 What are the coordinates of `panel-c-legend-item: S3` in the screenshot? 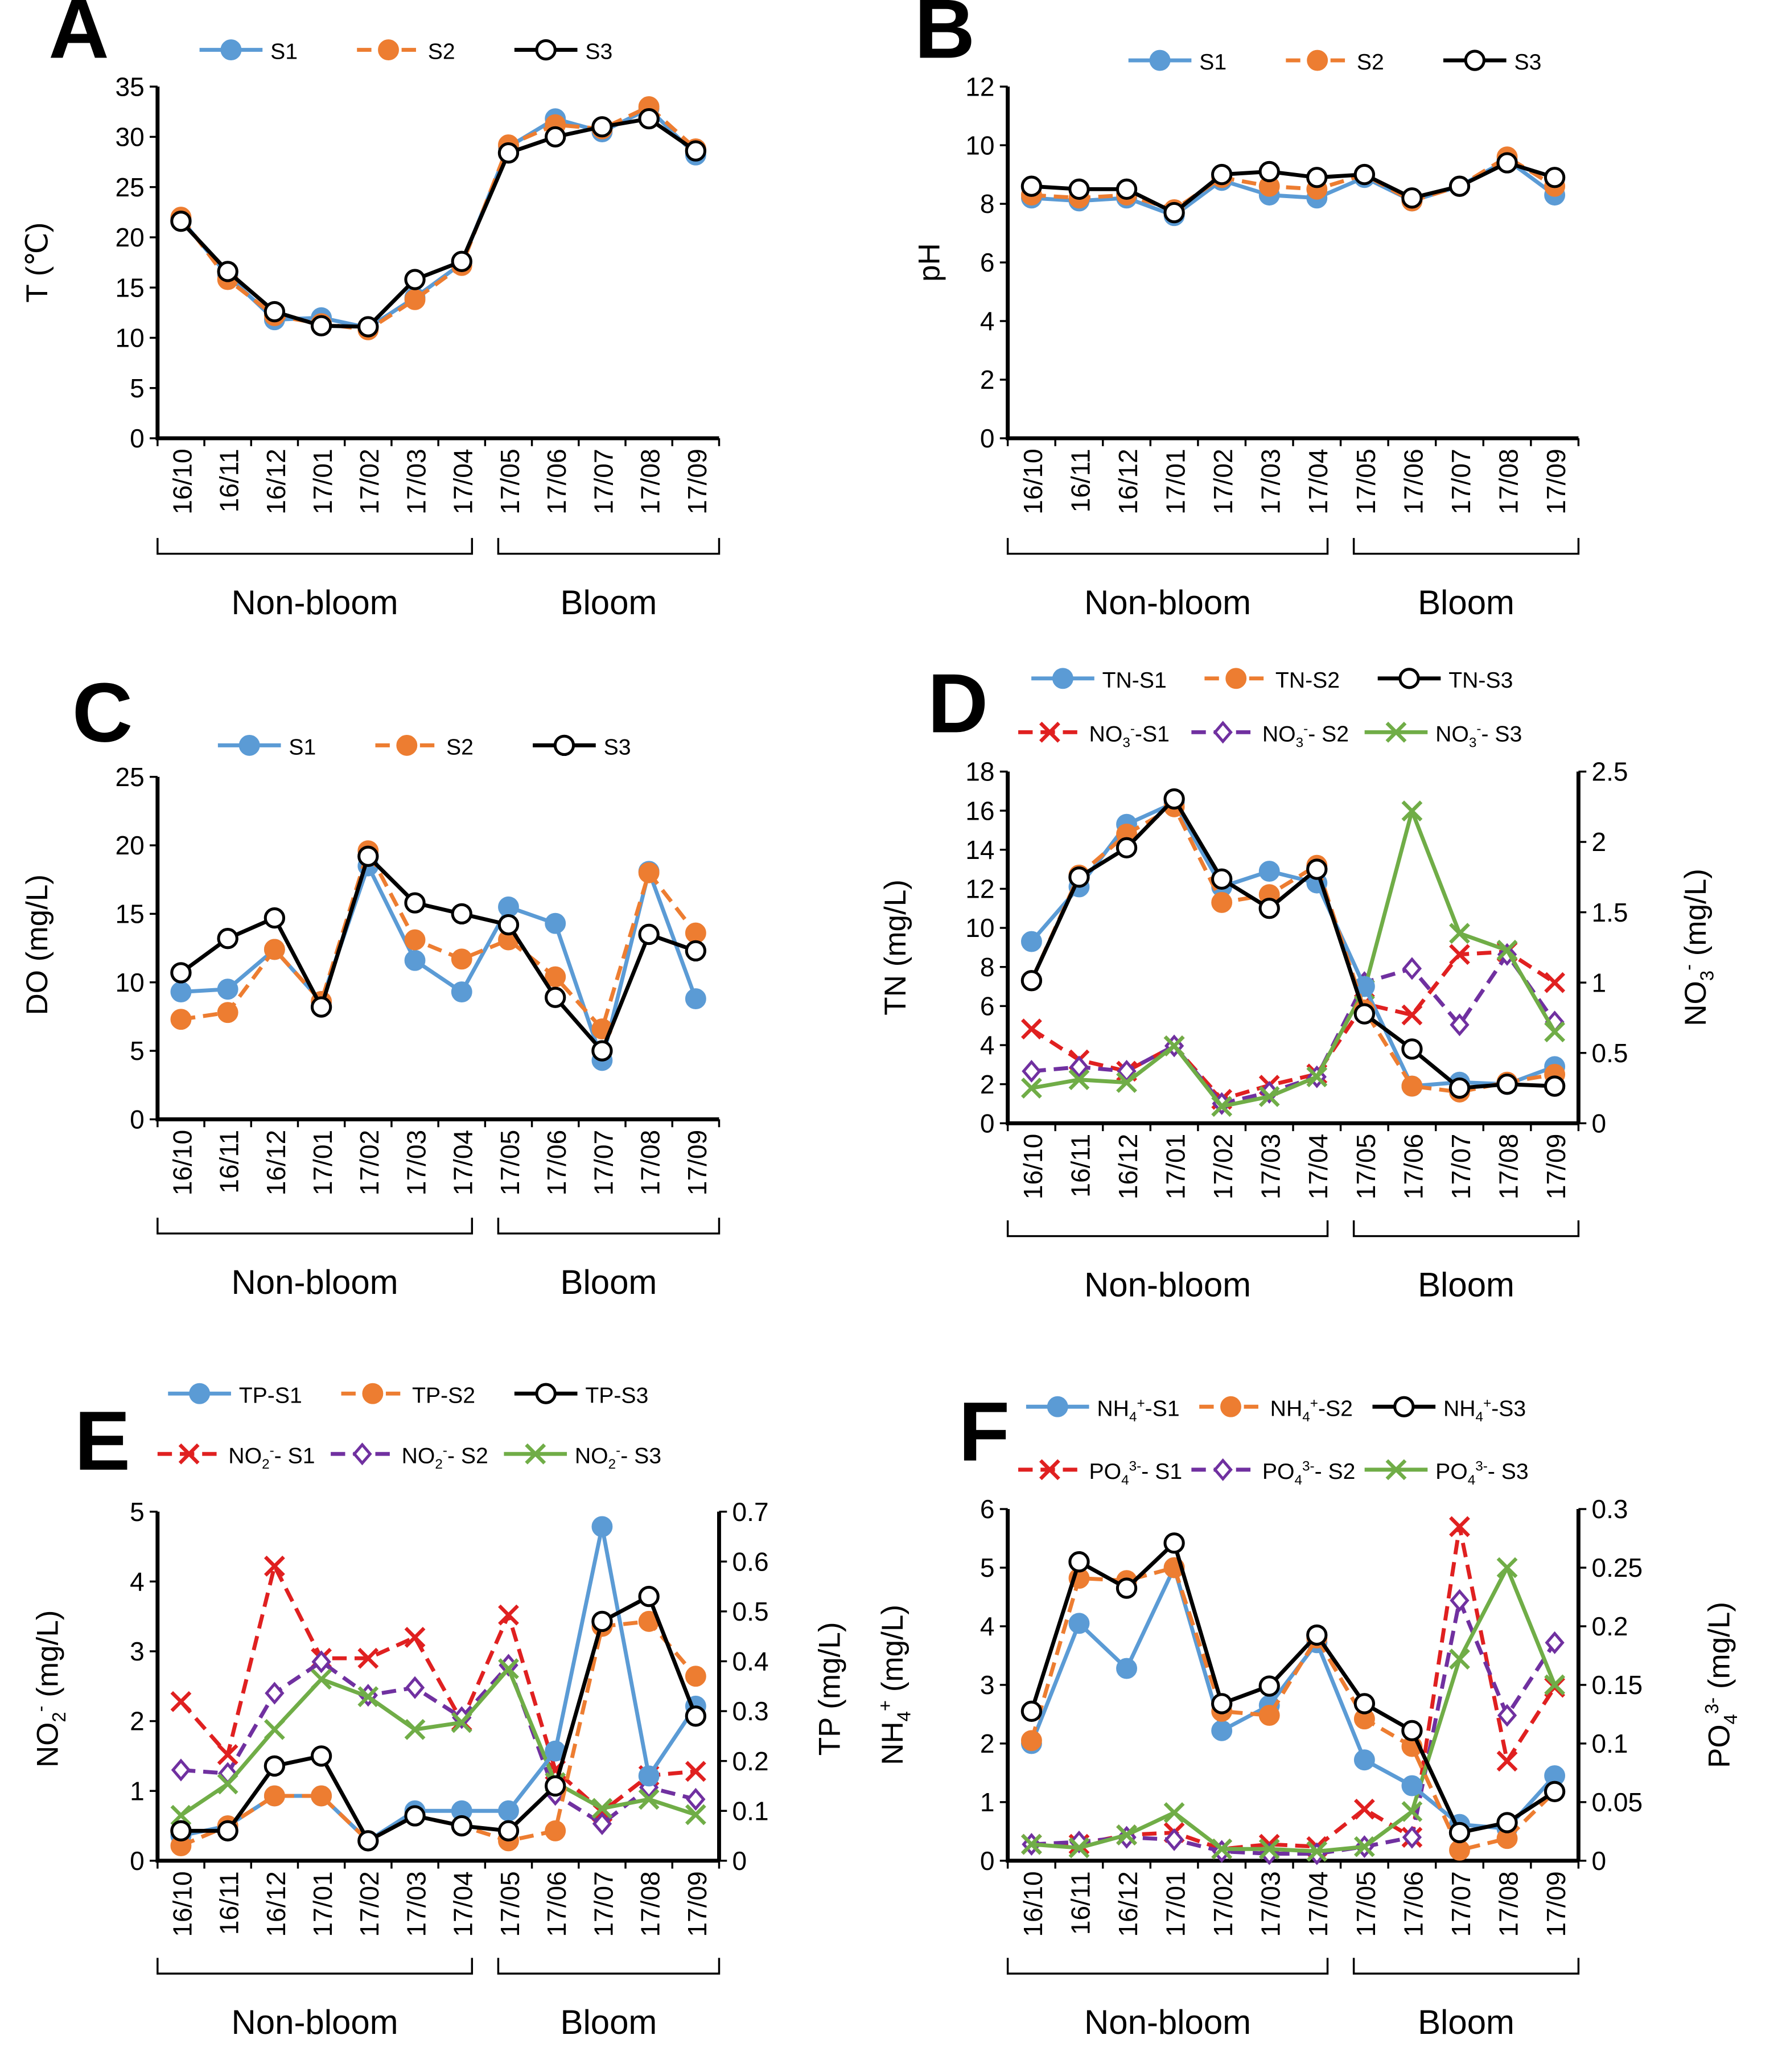 It's located at (582, 747).